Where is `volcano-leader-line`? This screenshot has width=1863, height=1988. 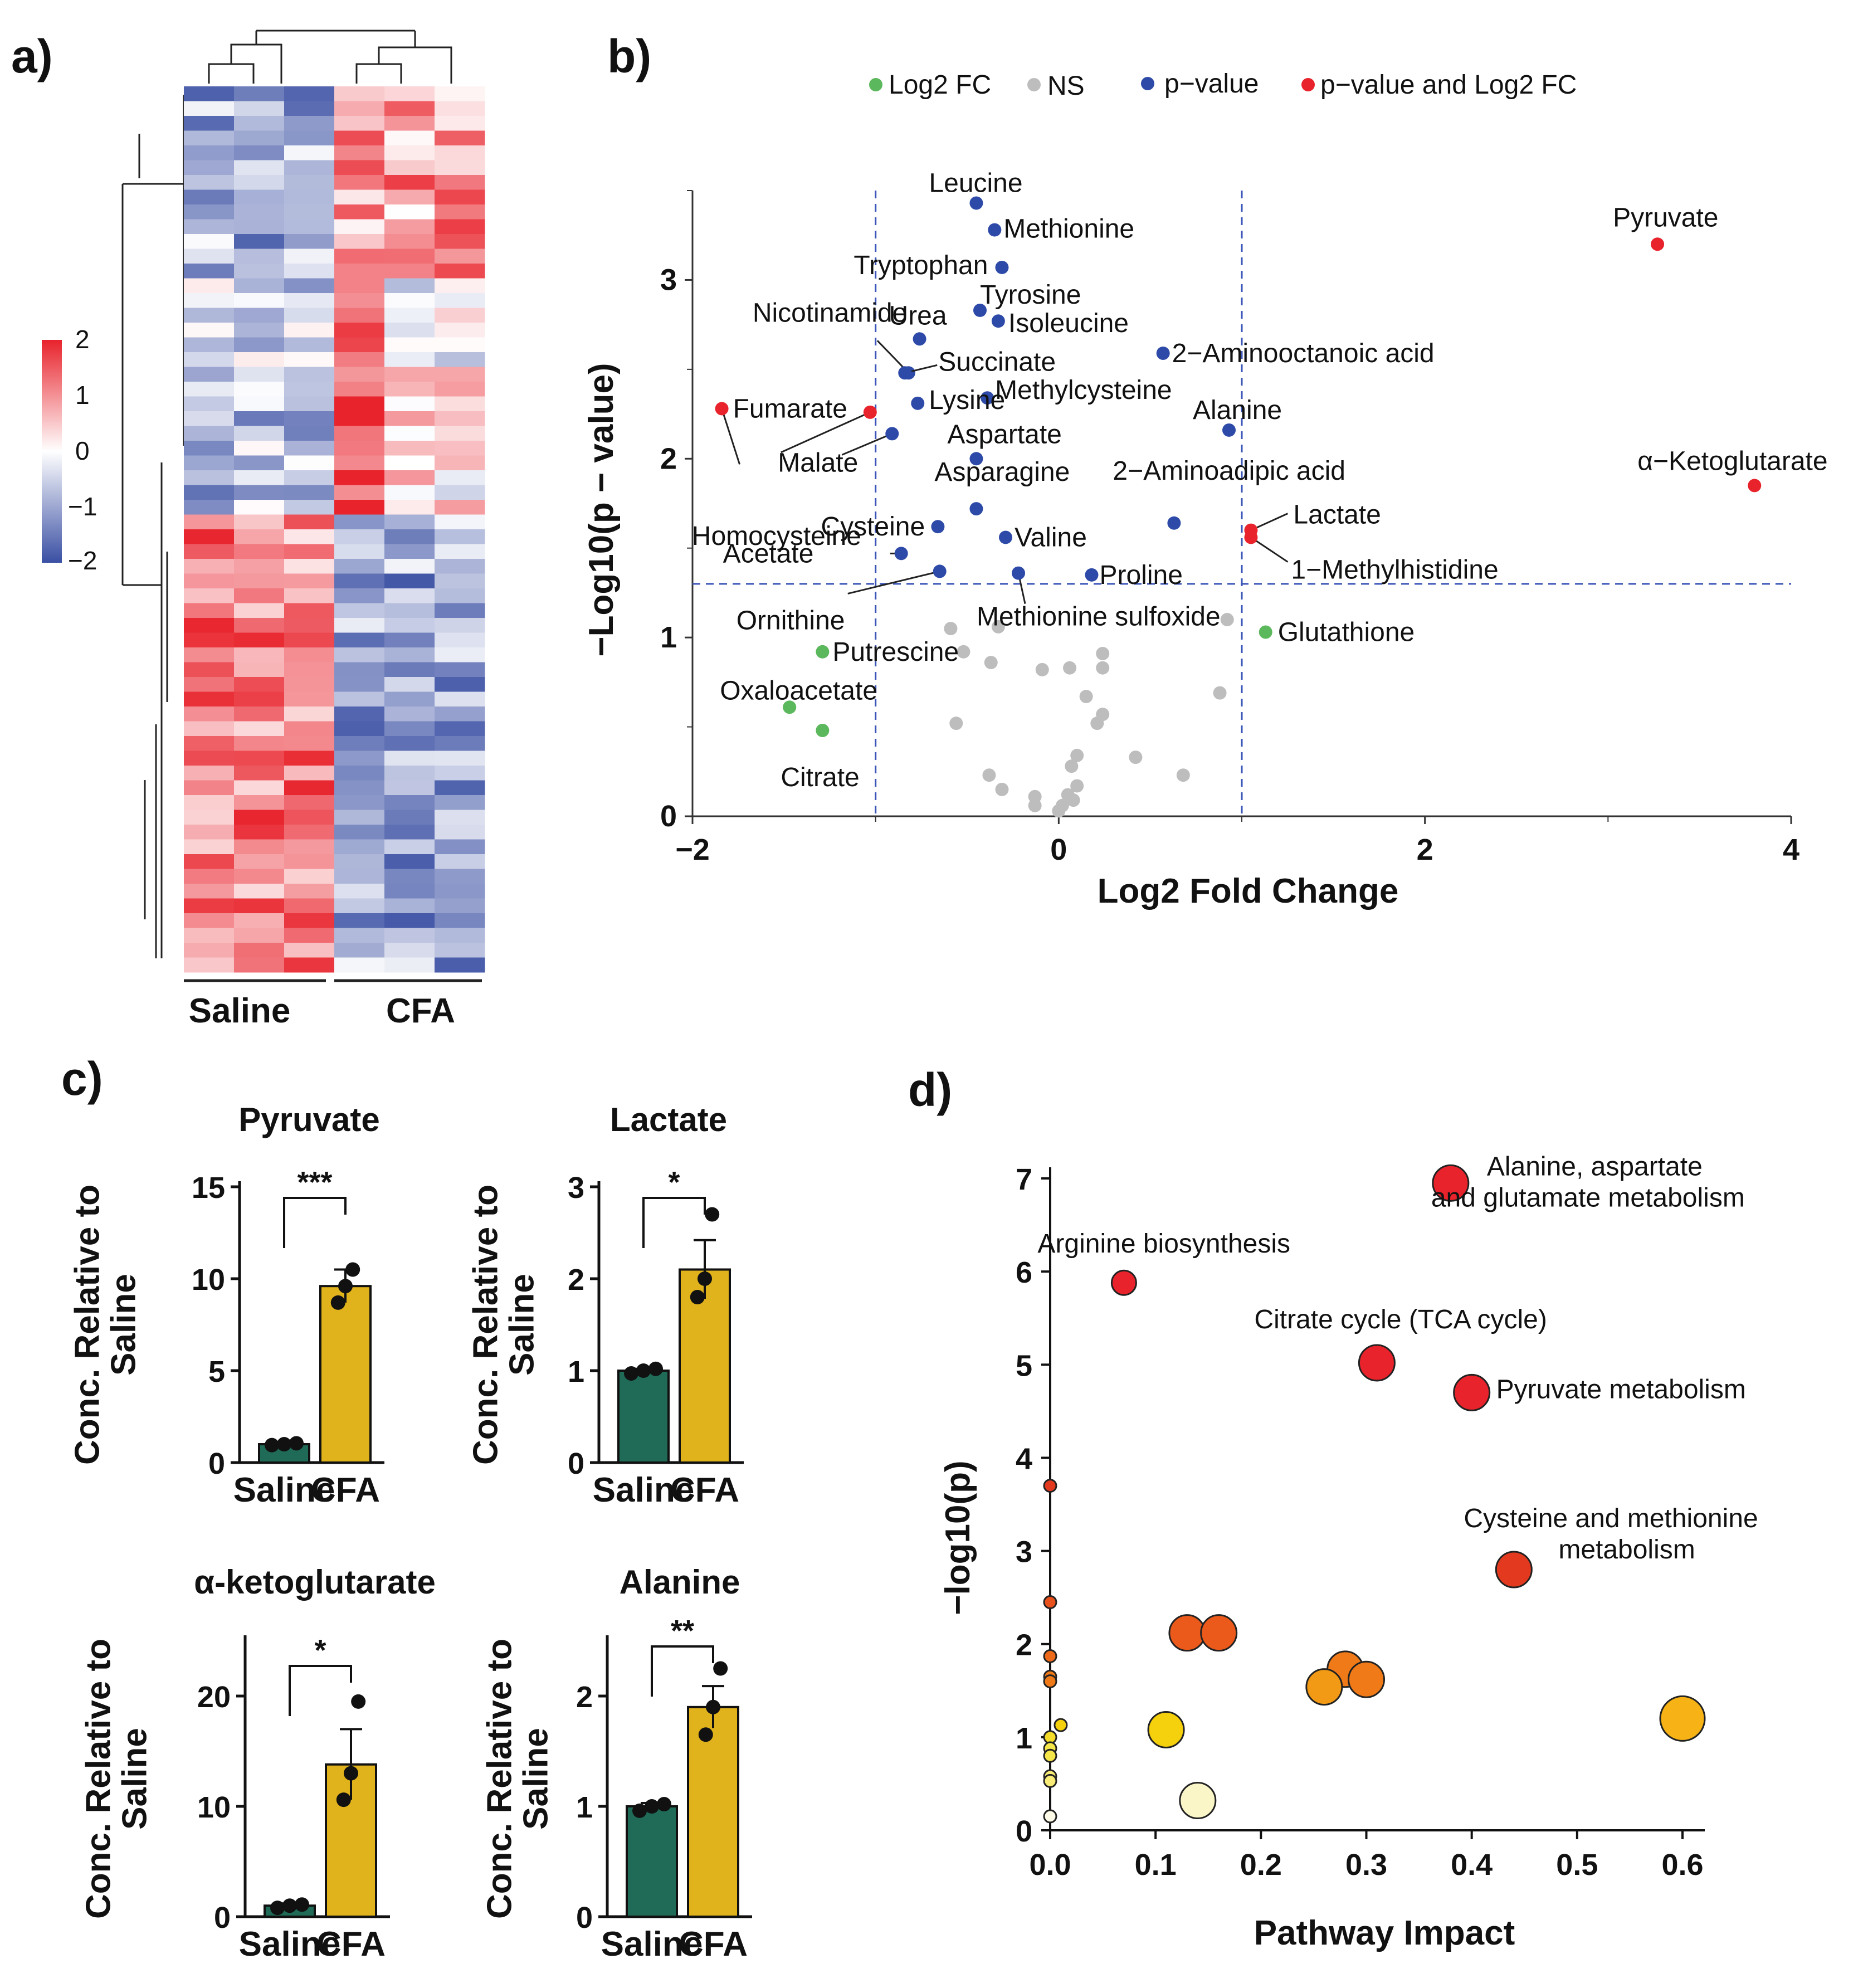 volcano-leader-line is located at coordinates (1269, 522).